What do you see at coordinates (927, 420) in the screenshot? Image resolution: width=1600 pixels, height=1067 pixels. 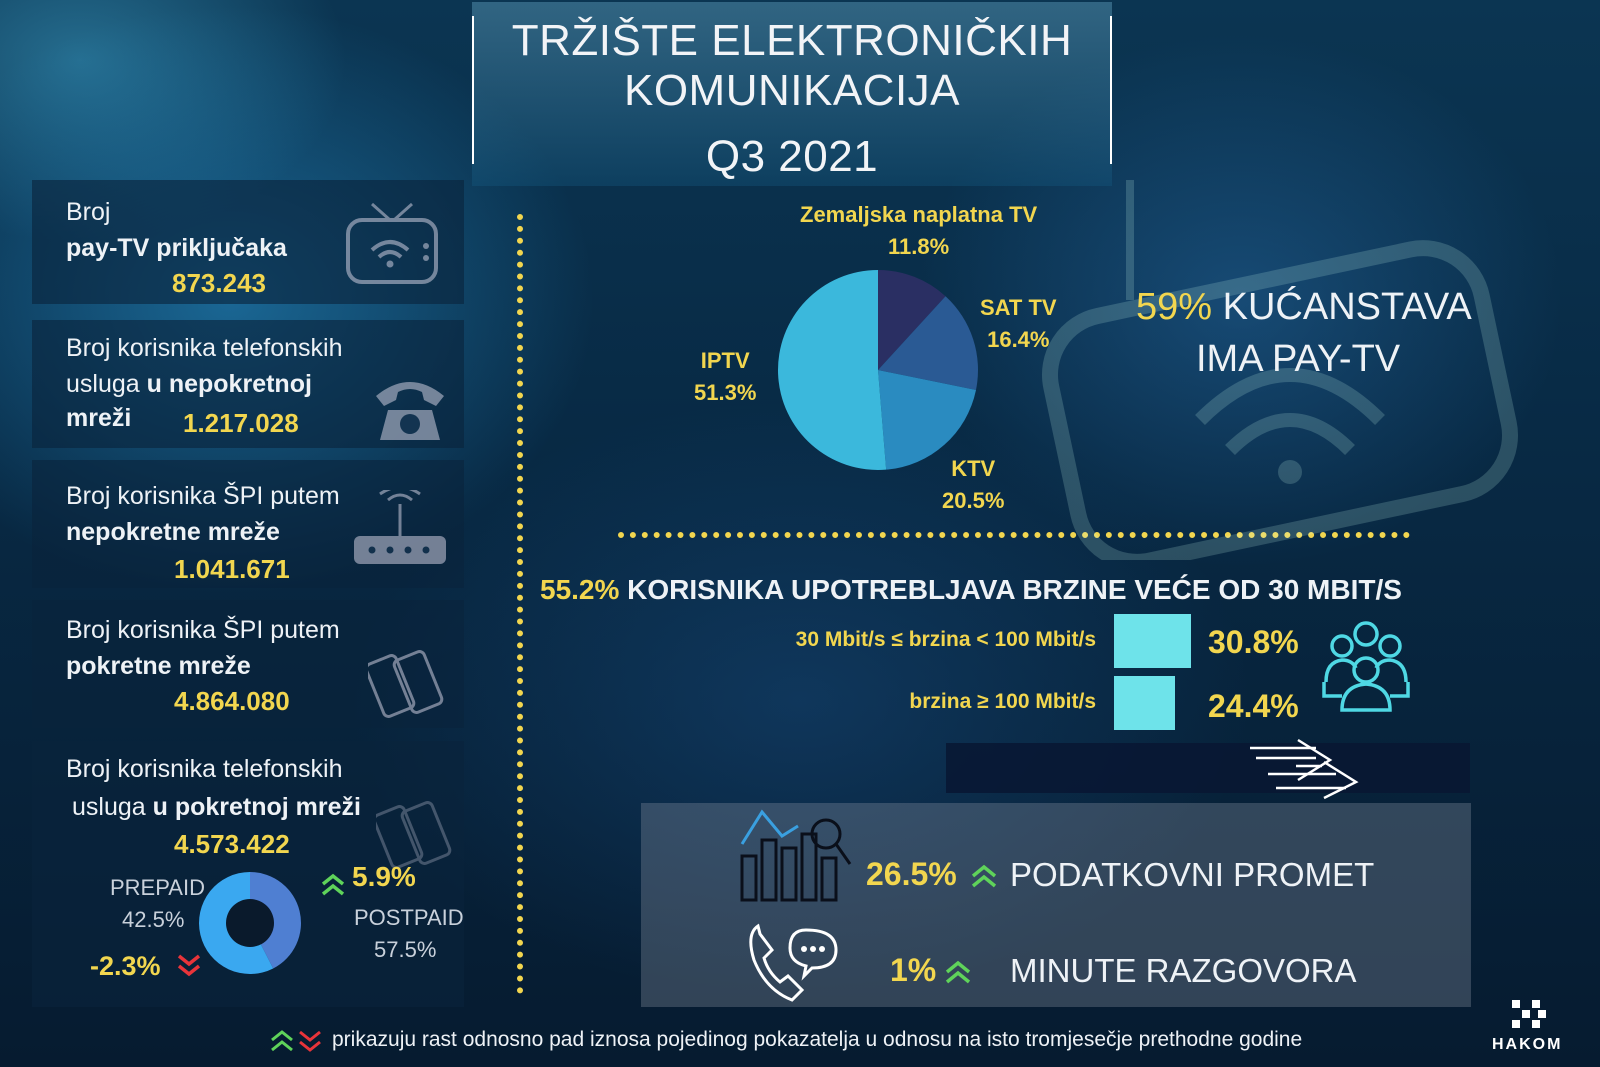 I see `pie-slice-ktv` at bounding box center [927, 420].